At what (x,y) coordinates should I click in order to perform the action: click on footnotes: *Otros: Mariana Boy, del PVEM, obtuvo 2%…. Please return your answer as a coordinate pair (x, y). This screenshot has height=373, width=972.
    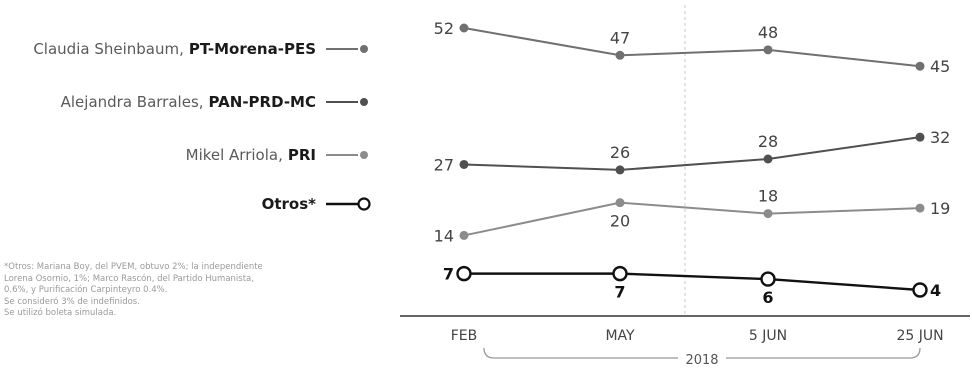
    Looking at the image, I should click on (191, 291).